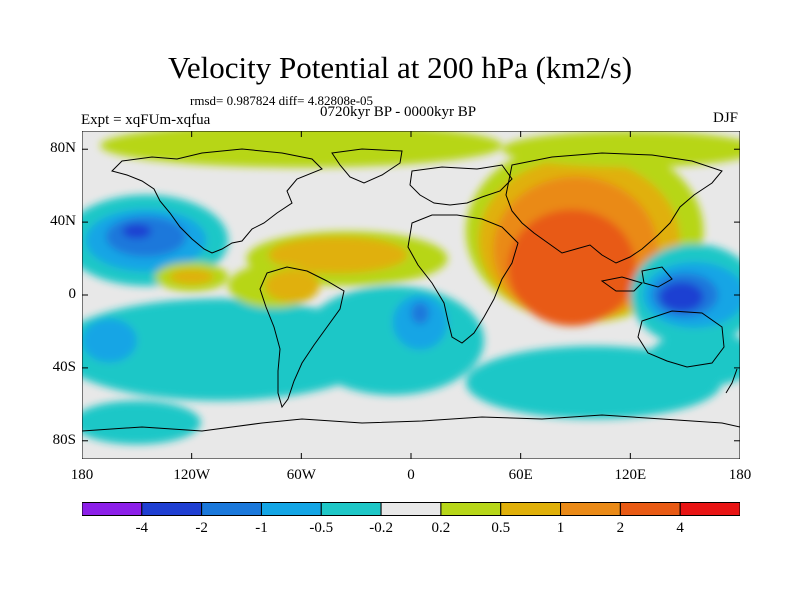  What do you see at coordinates (321, 528) in the screenshot?
I see `colorbar-label: -0.5` at bounding box center [321, 528].